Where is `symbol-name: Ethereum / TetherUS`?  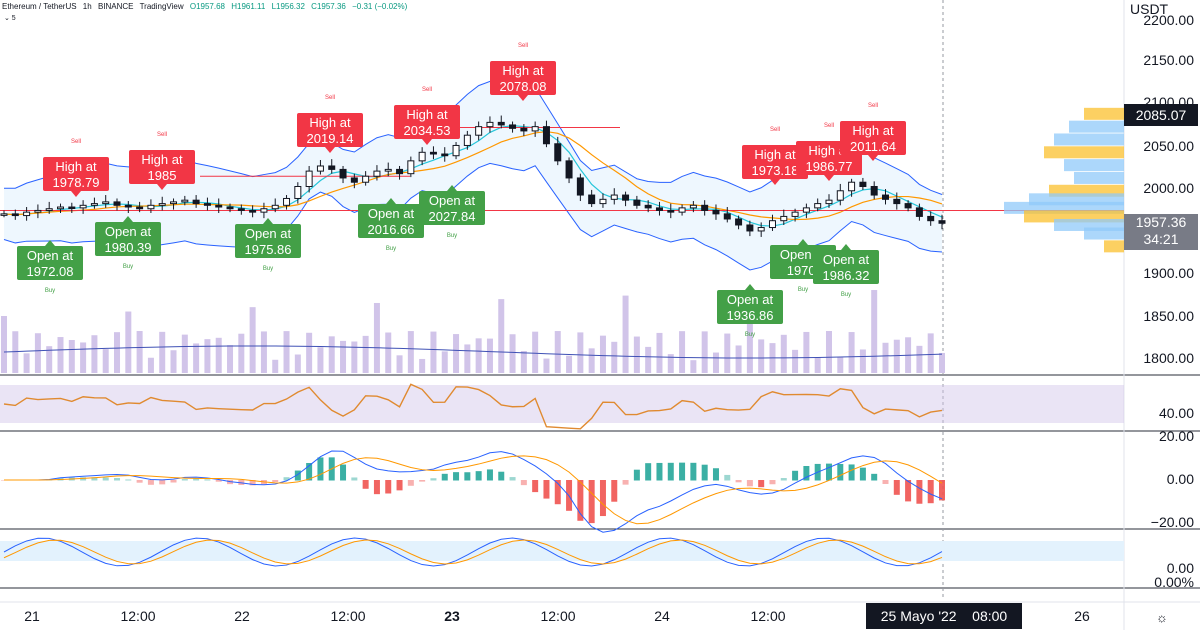
symbol-name: Ethereum / TetherUS is located at coordinates (39, 6).